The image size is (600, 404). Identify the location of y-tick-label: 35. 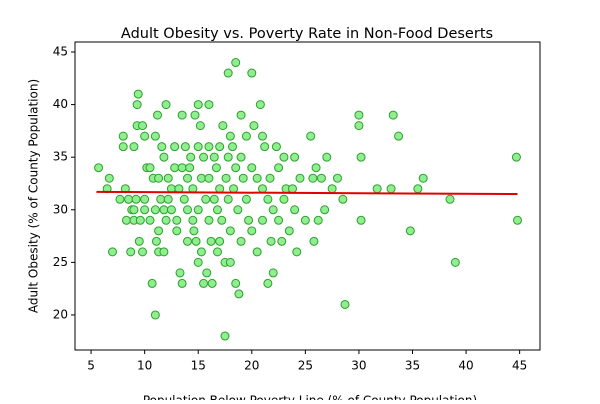
(60, 157).